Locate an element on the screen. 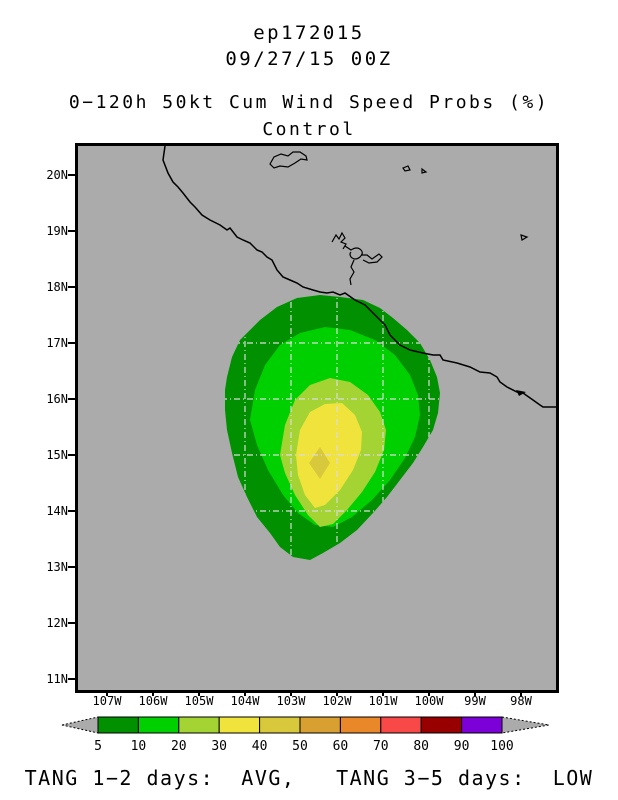  colorbar-level-label: 40 is located at coordinates (259, 746).